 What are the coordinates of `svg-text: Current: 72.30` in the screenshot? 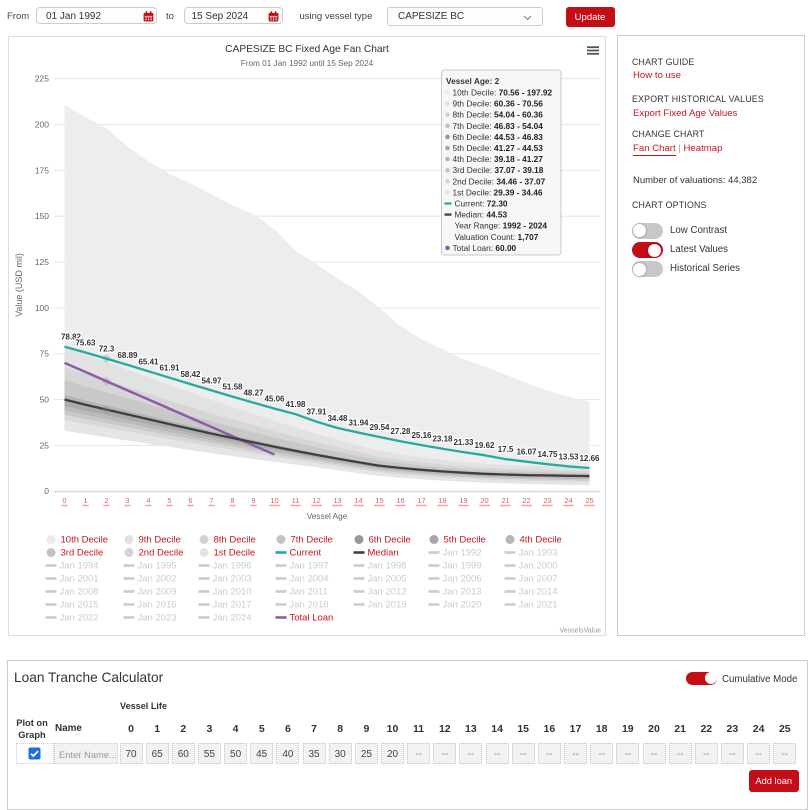 It's located at (481, 204).